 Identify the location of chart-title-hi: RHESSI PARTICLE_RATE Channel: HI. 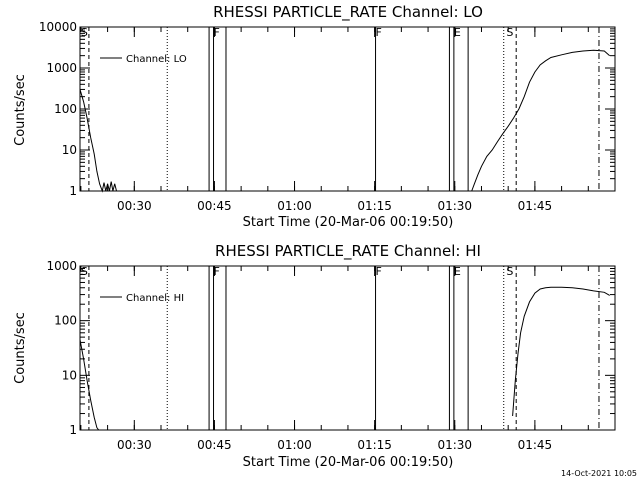
(348, 251).